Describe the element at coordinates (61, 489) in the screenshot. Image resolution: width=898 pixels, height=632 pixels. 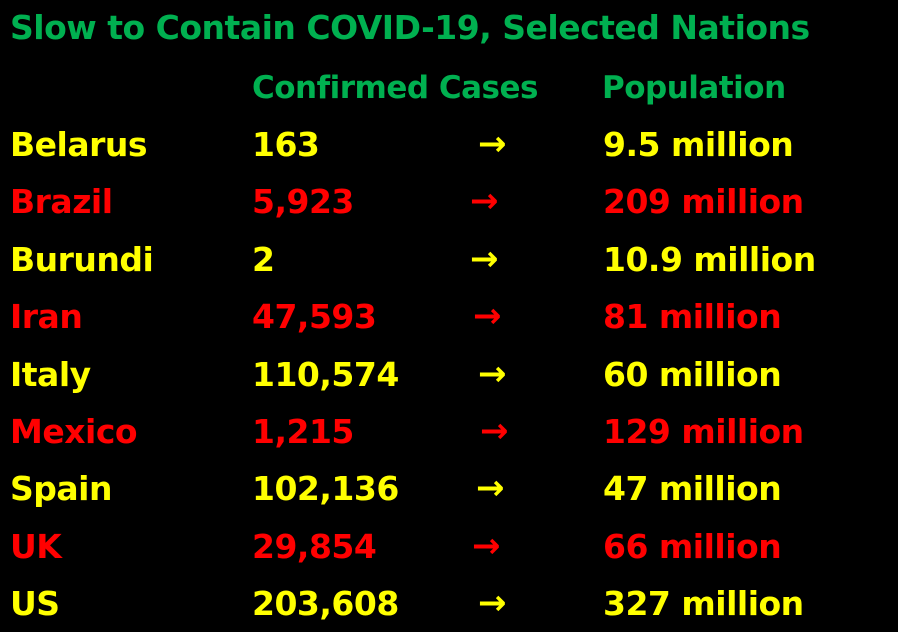
I see `country-name: Spain` at that location.